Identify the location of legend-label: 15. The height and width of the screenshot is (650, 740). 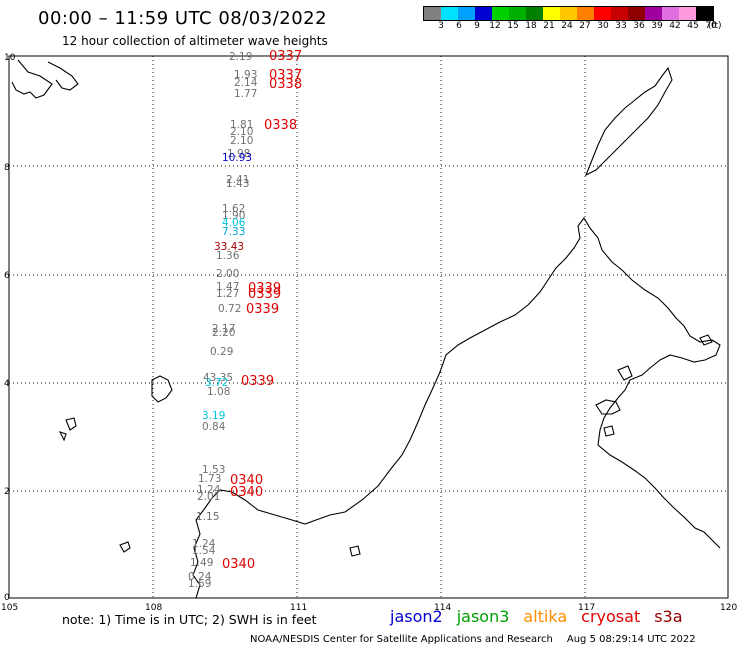
(513, 26).